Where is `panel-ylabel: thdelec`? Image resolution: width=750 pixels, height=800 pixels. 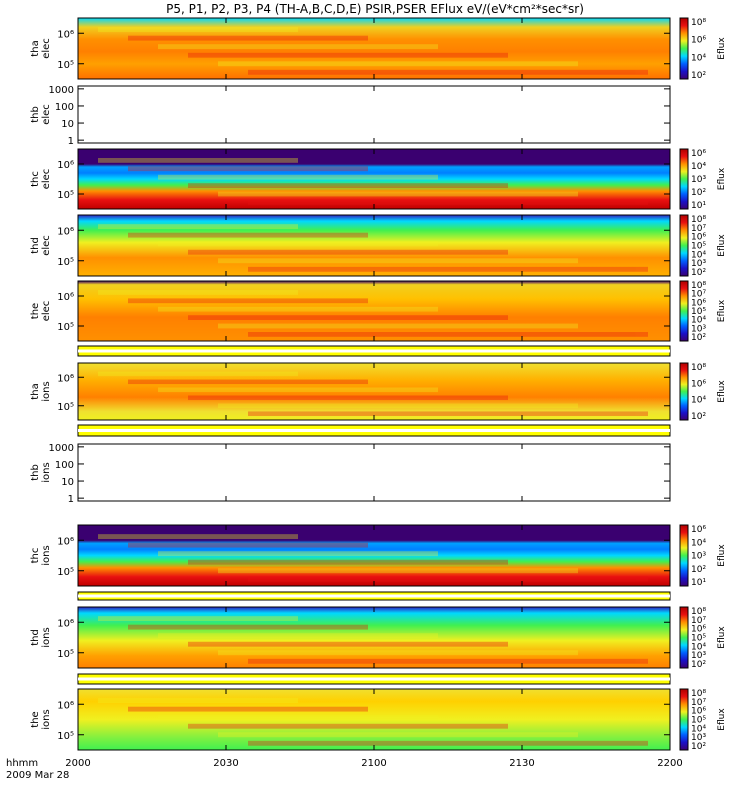
panel-ylabel: thdelec is located at coordinates (41, 245).